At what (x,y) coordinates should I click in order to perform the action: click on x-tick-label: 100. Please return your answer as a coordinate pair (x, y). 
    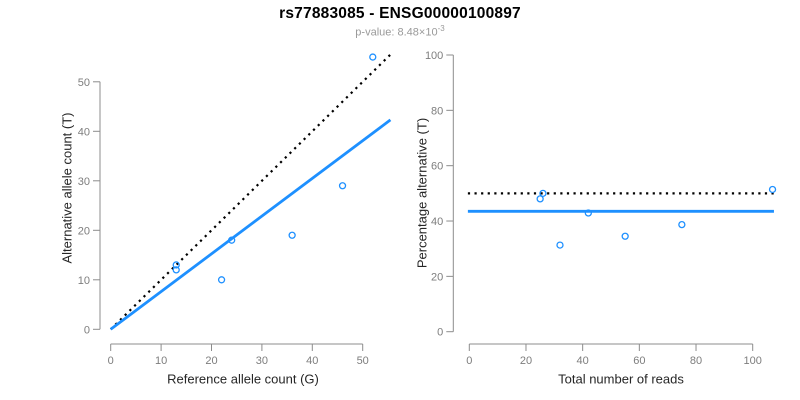
    Looking at the image, I should click on (753, 361).